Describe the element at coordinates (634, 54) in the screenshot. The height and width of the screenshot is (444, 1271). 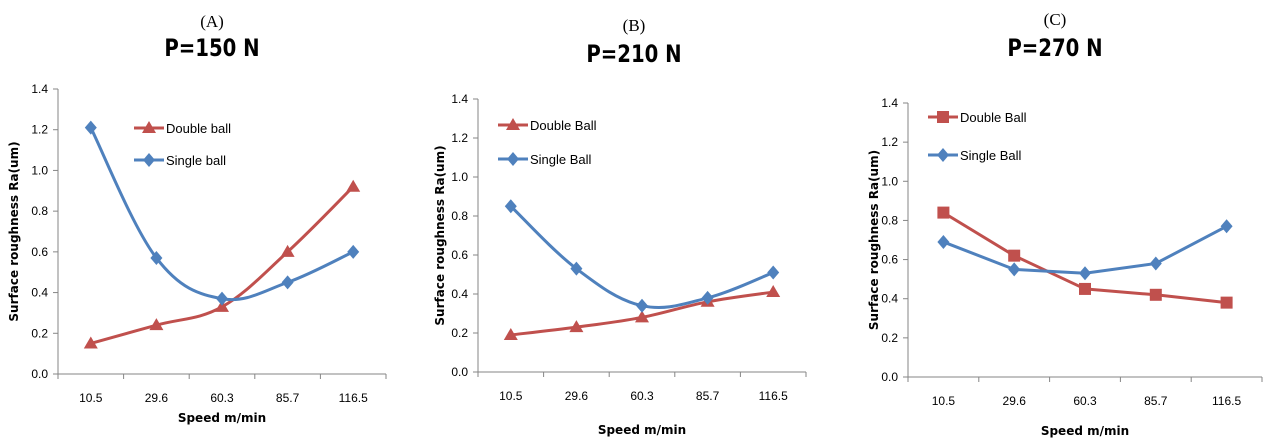
I see `chart-title: P=210 N` at that location.